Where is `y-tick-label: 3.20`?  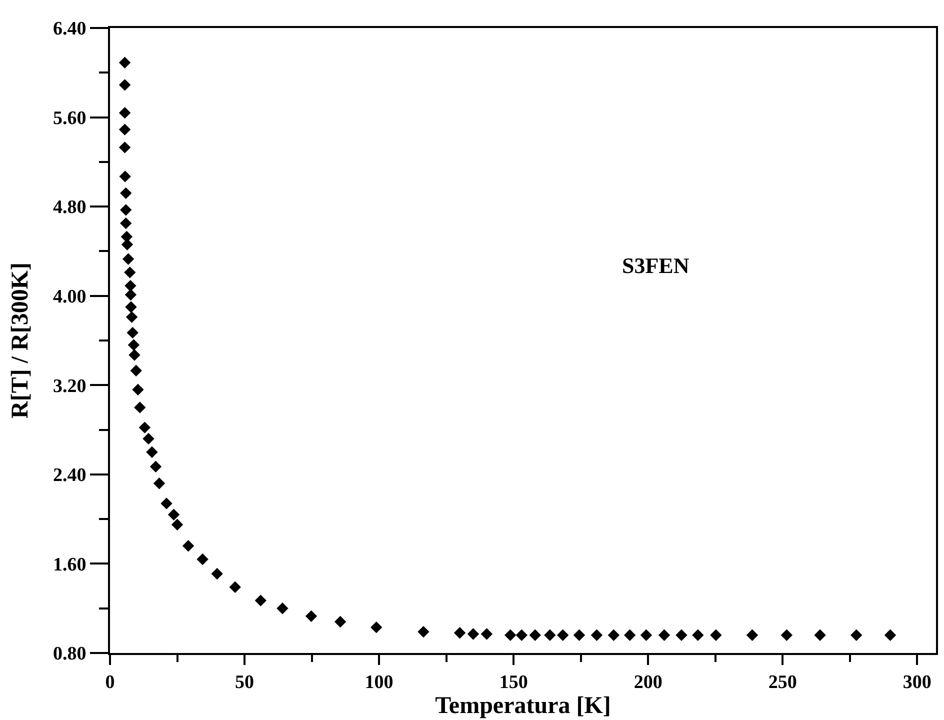
y-tick-label: 3.20 is located at coordinates (69, 386).